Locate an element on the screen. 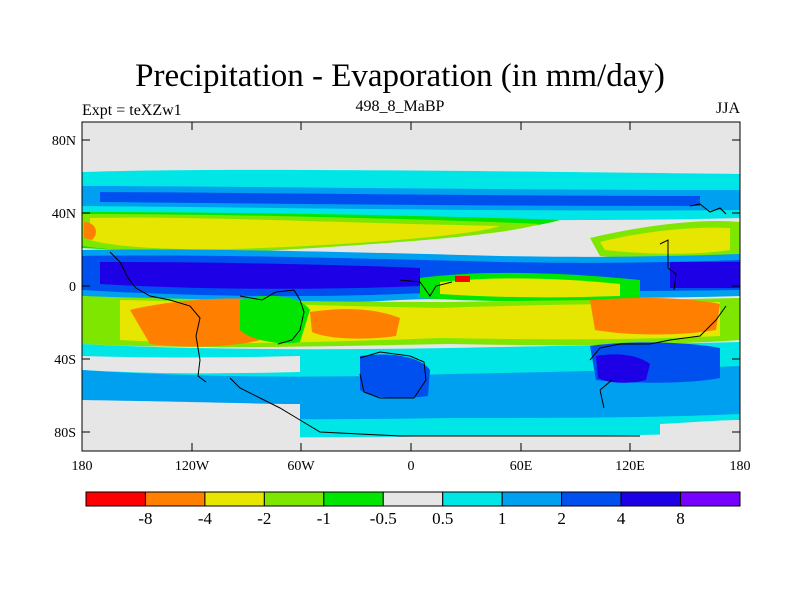  equator-red is located at coordinates (462, 279).